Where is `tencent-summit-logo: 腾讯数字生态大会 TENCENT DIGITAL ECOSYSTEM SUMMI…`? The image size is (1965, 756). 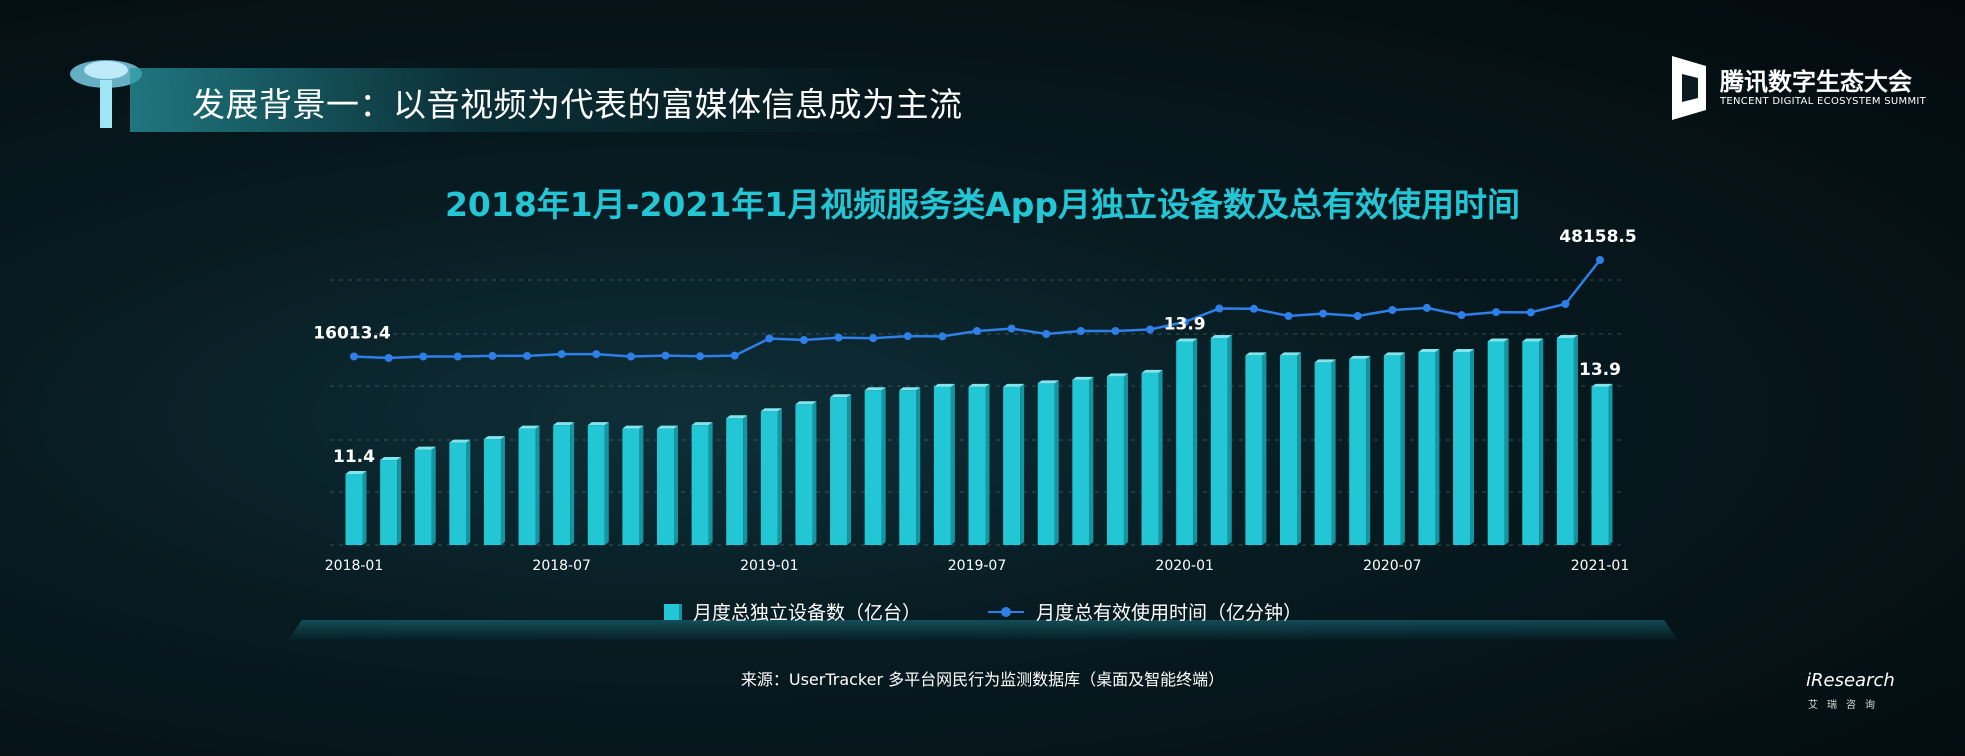 tencent-summit-logo: 腾讯数字生态大会 TENCENT DIGITAL ECOSYSTEM SUMMI… is located at coordinates (1798, 92).